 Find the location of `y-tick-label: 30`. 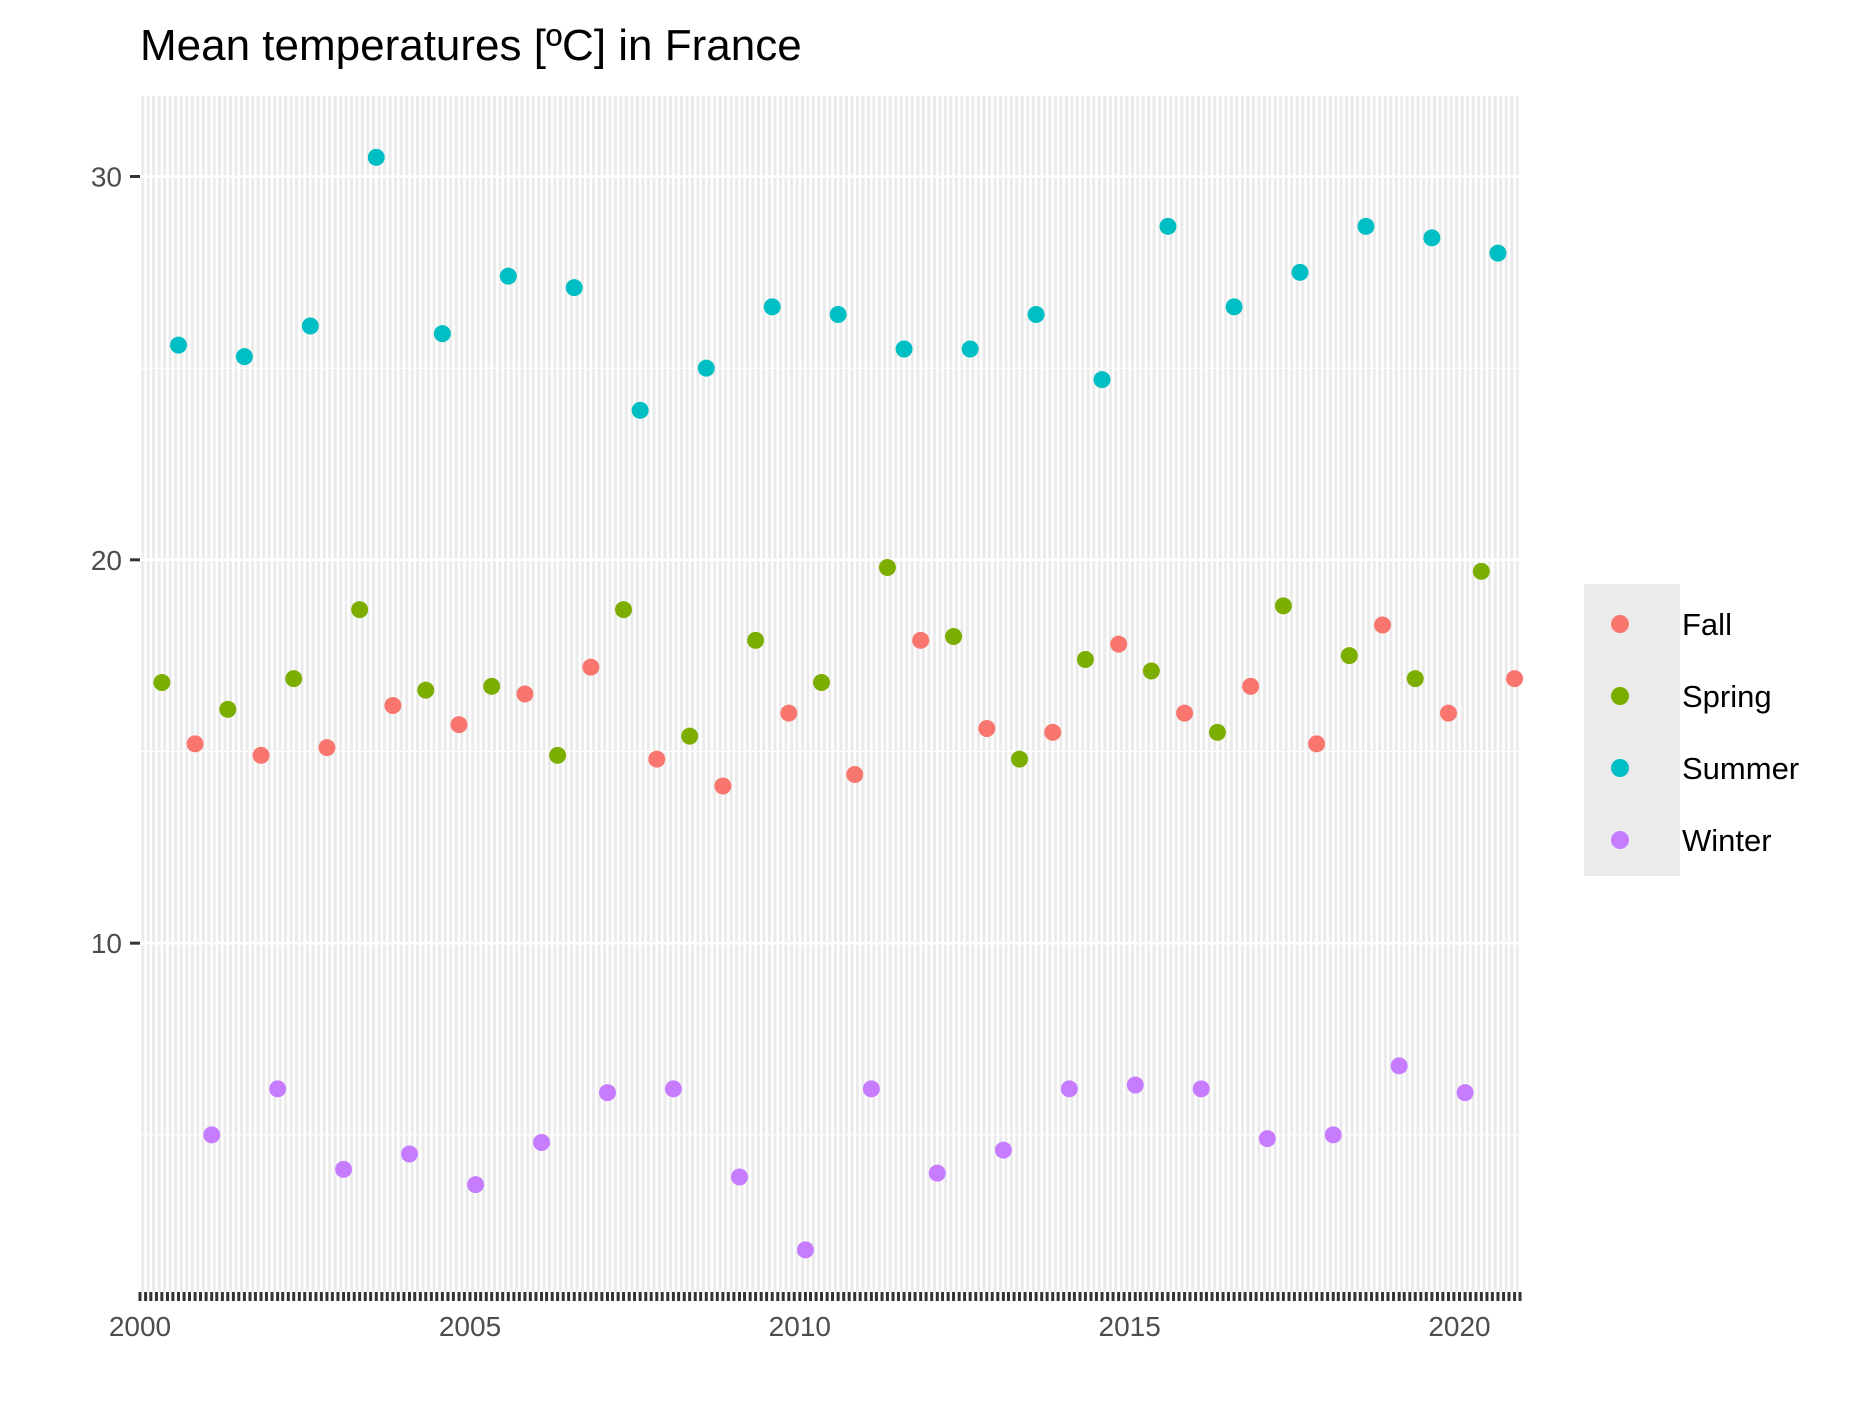

y-tick-label: 30 is located at coordinates (106, 177).